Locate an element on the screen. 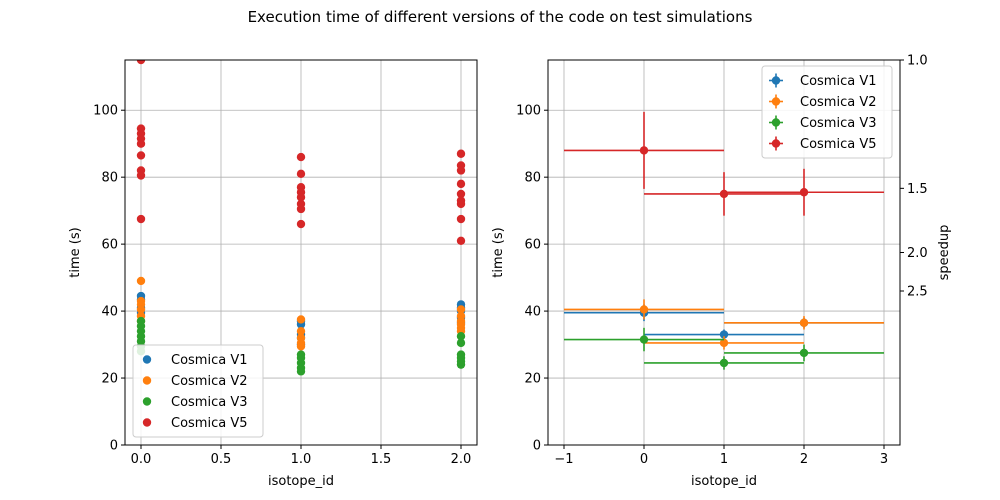 This screenshot has width=1000, height=500. y2-tick-label: 1.5 is located at coordinates (917, 189).